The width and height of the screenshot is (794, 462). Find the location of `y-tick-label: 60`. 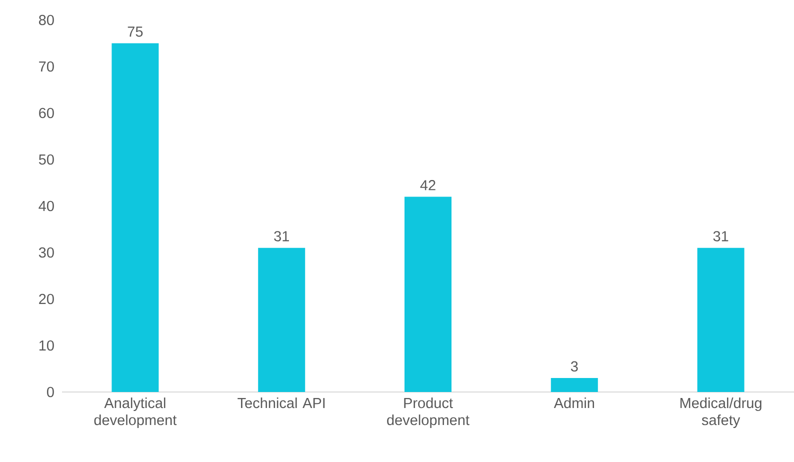

y-tick-label: 60 is located at coordinates (46, 113).